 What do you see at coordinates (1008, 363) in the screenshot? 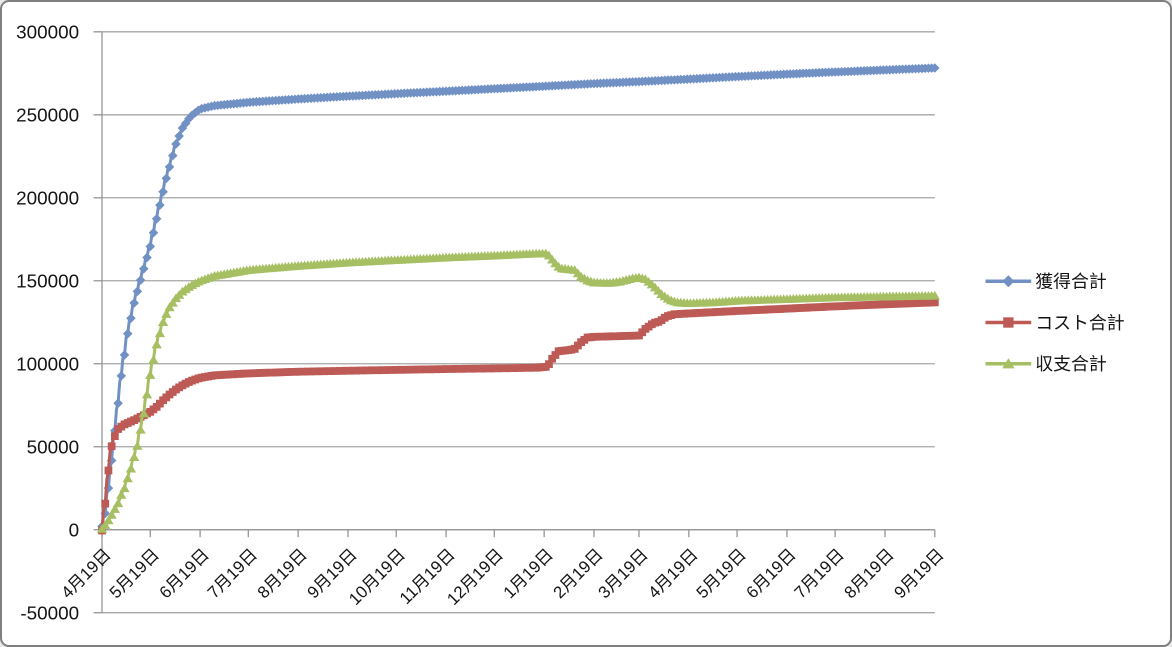
I see `triangle-marker-icon` at bounding box center [1008, 363].